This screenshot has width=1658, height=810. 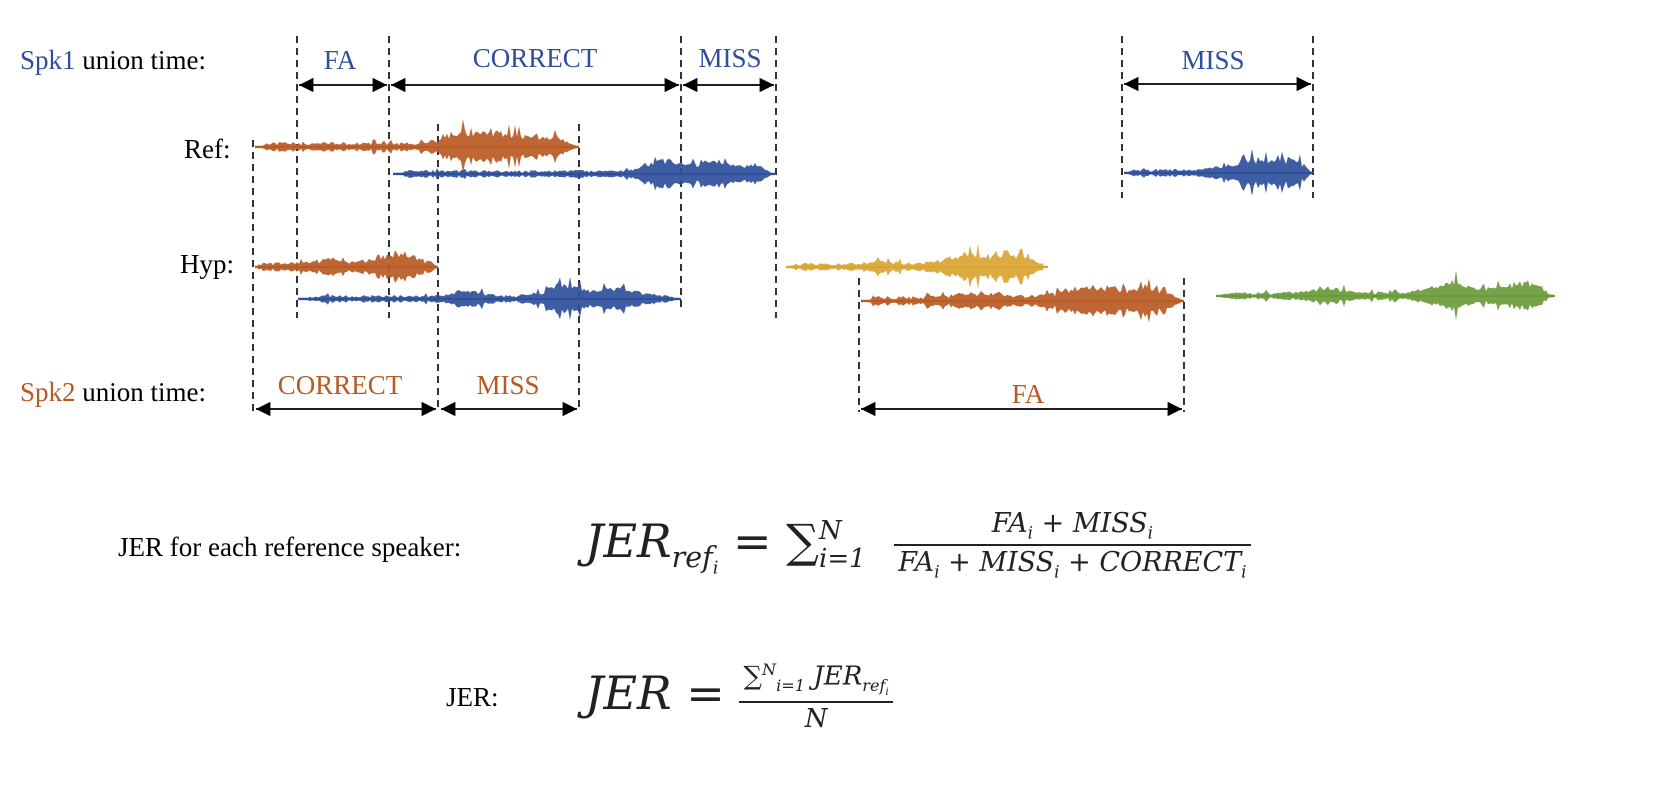 I want to click on formula2-numerator: ∑Ni=1 JERrefi, so click(x=816, y=682).